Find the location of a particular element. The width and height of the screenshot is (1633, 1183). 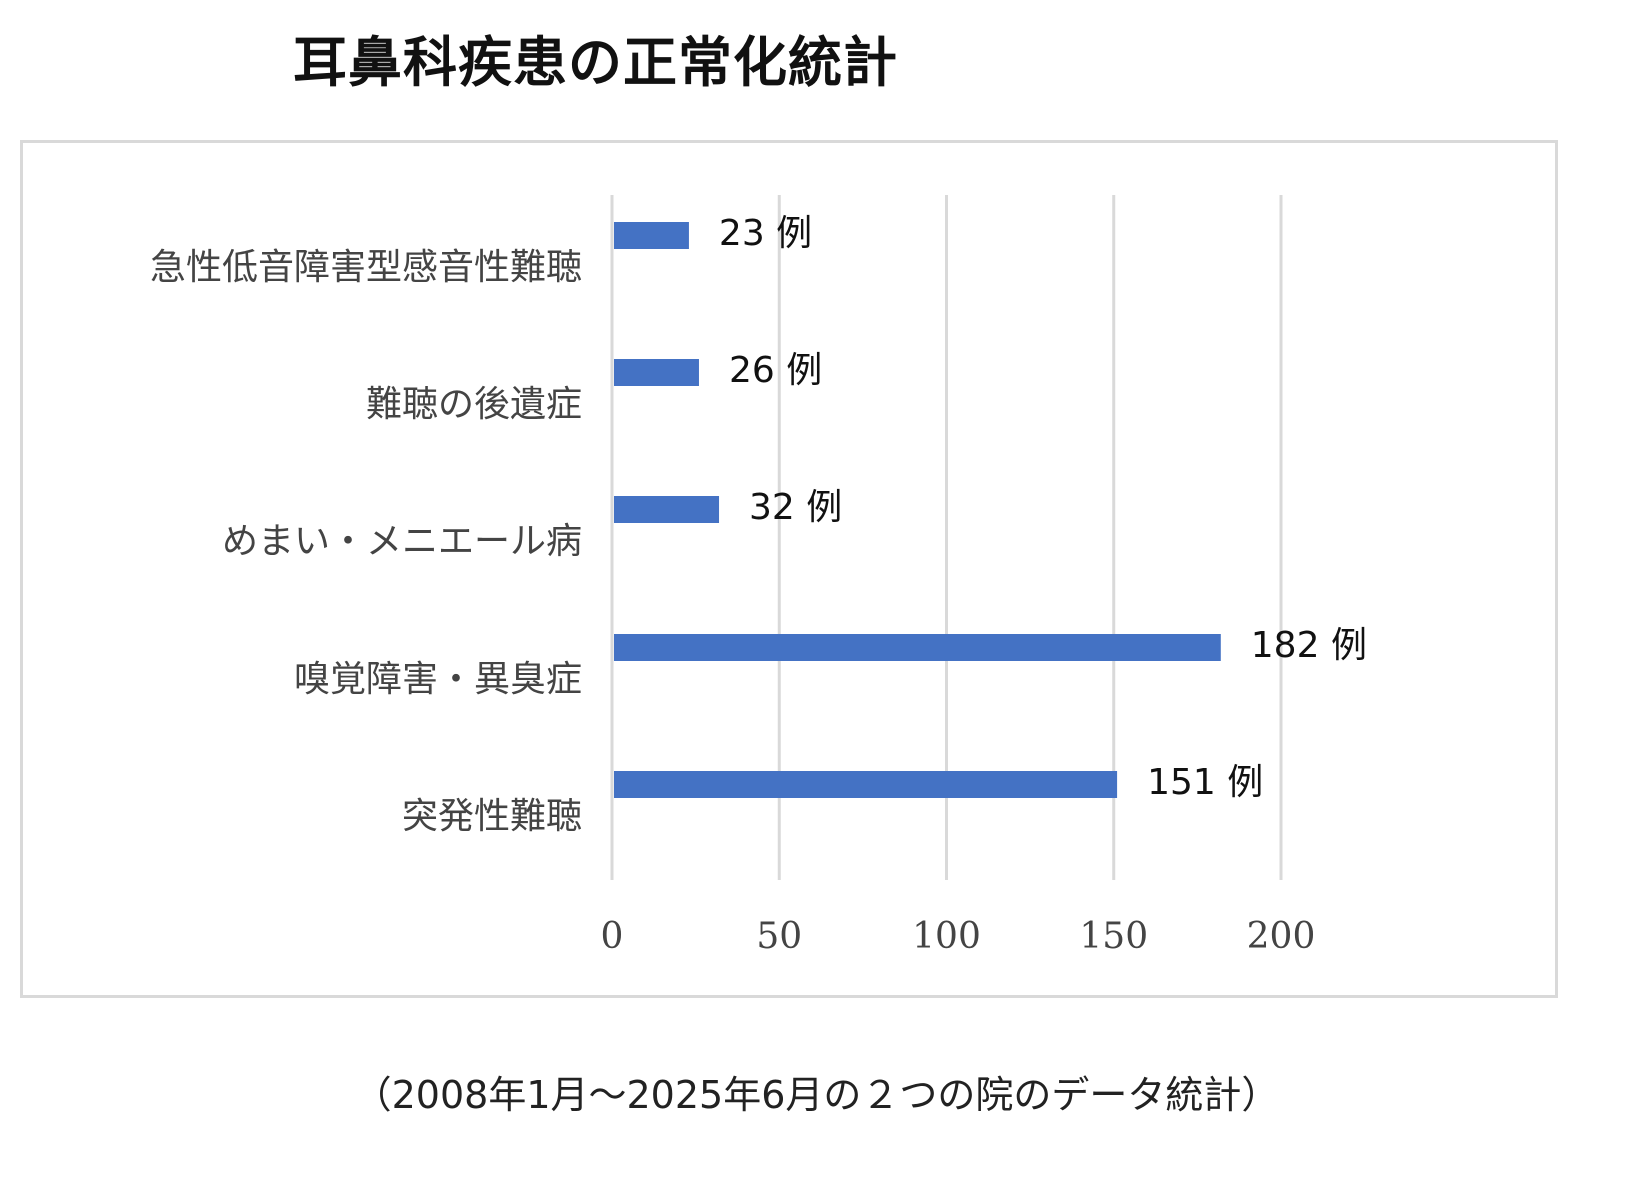

category-label: 嗅覚障害・異臭症 is located at coordinates (438, 679).